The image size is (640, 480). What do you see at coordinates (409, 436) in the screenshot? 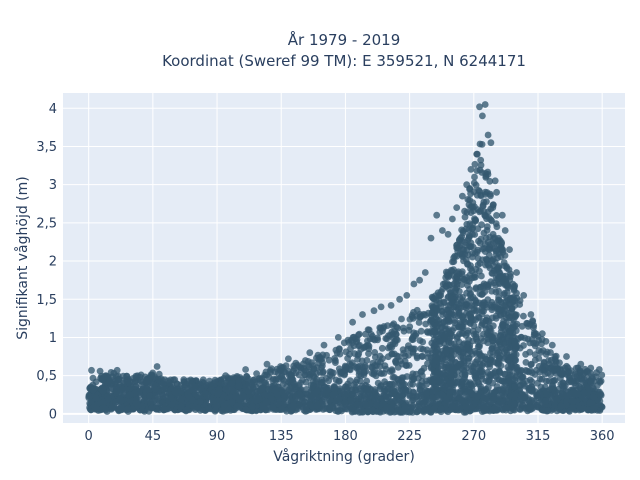
I see `x-tick-label: 225` at bounding box center [409, 436].